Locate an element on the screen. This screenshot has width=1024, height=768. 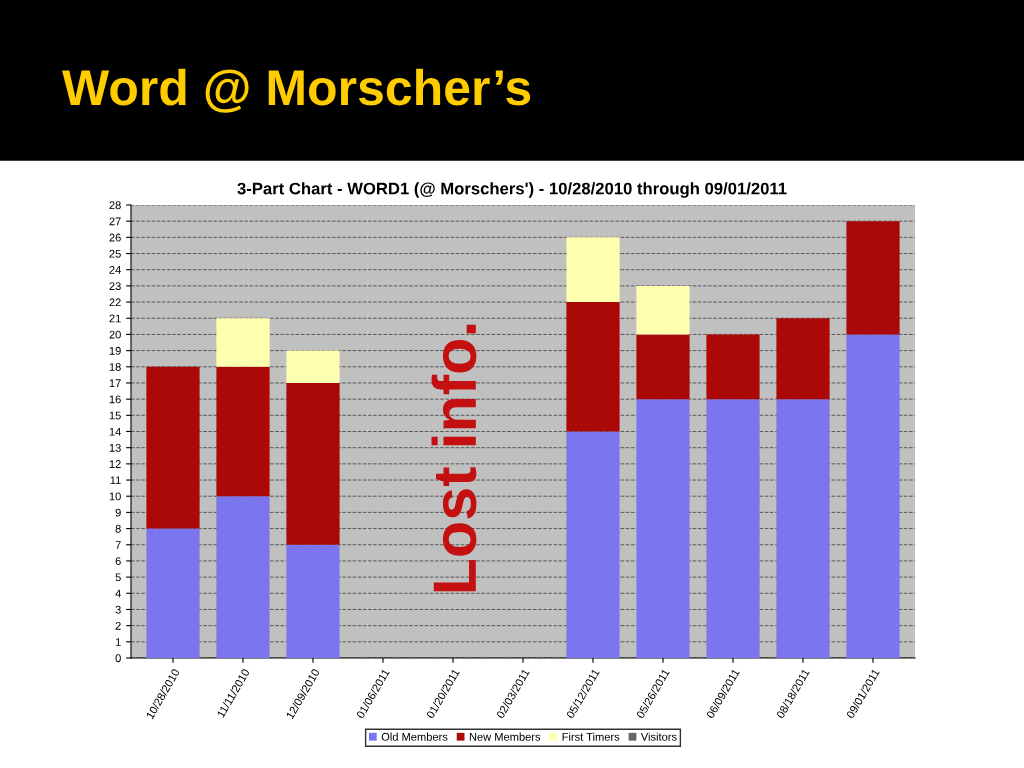
annotation: Lost info. is located at coordinates (454, 458).